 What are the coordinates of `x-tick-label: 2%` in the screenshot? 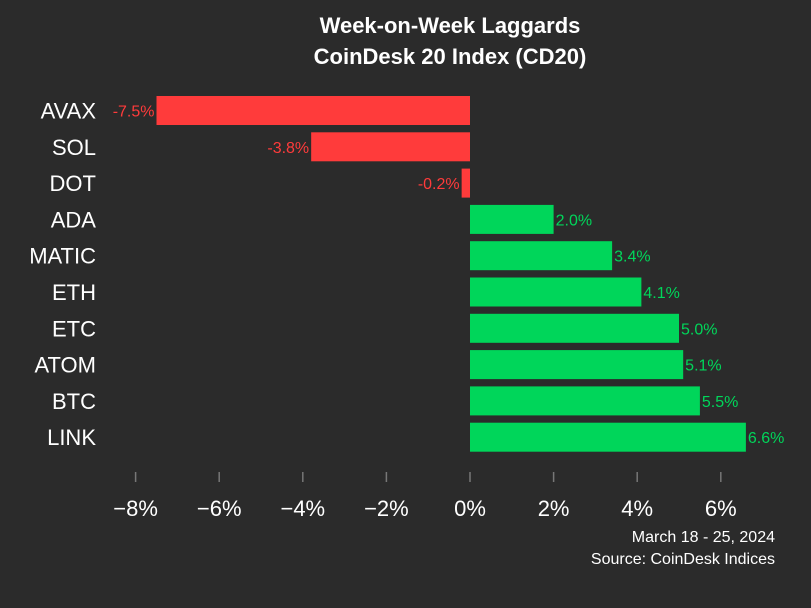 It's located at (554, 508).